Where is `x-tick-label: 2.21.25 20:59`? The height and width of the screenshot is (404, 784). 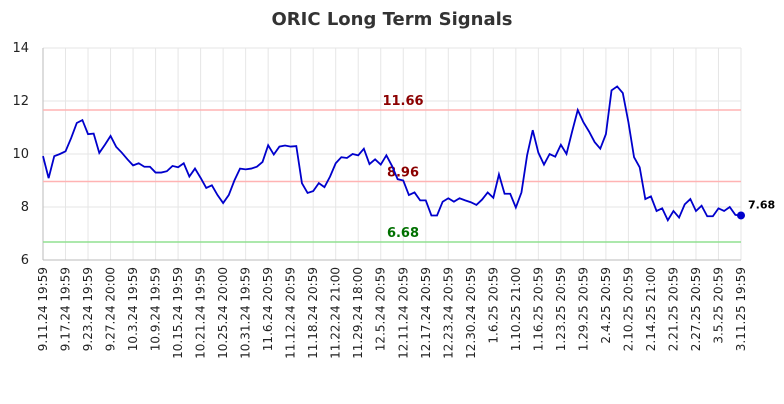
x-tick-label: 2.21.25 20:59 is located at coordinates (673, 309).